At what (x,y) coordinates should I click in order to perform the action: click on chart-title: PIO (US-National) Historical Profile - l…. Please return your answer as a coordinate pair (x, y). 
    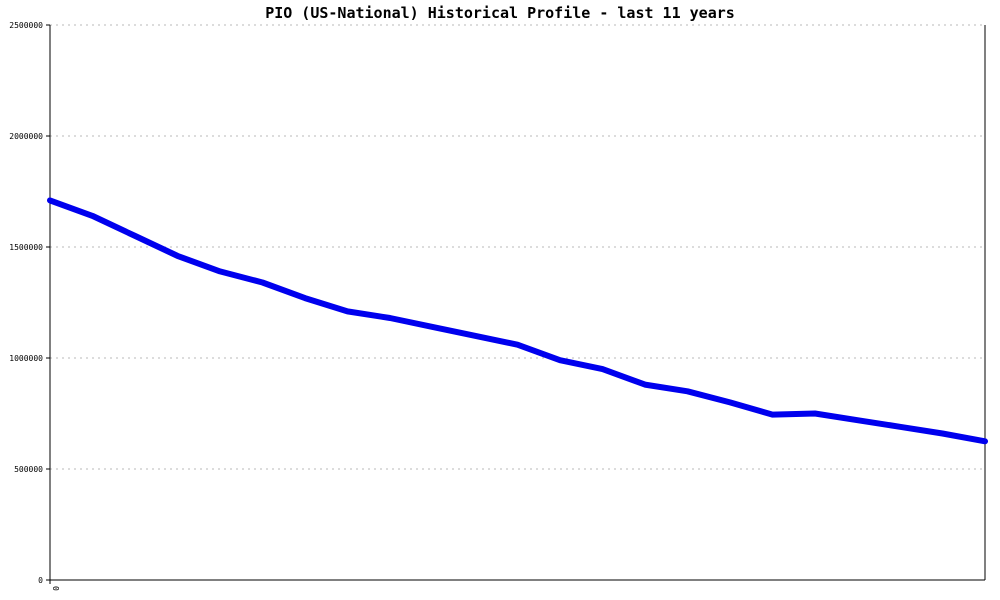
    Looking at the image, I should click on (500, 13).